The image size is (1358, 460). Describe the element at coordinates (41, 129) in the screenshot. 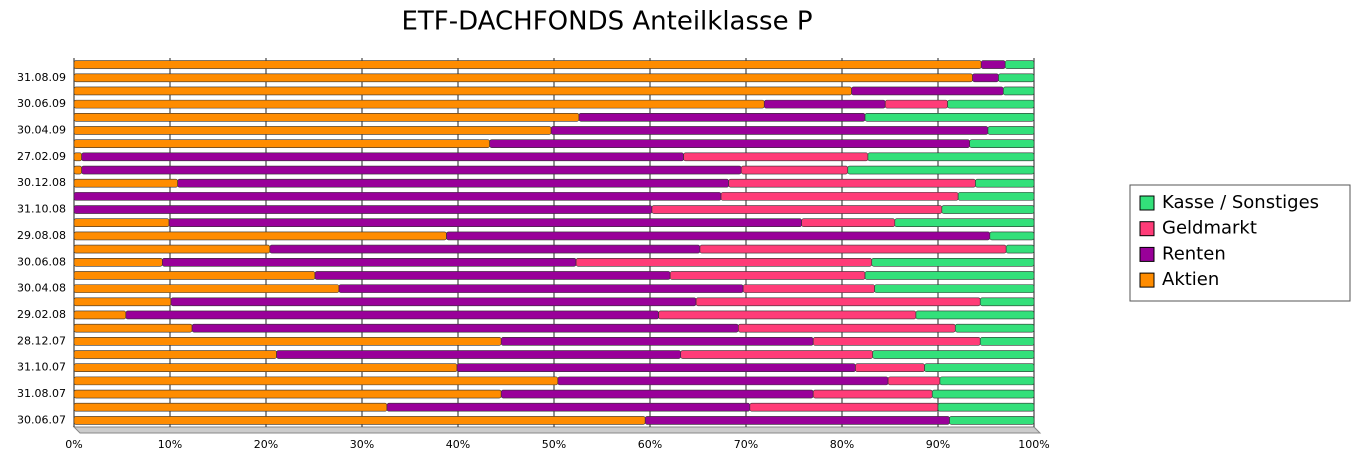

I see `y-tick-label: 30.04.09` at that location.